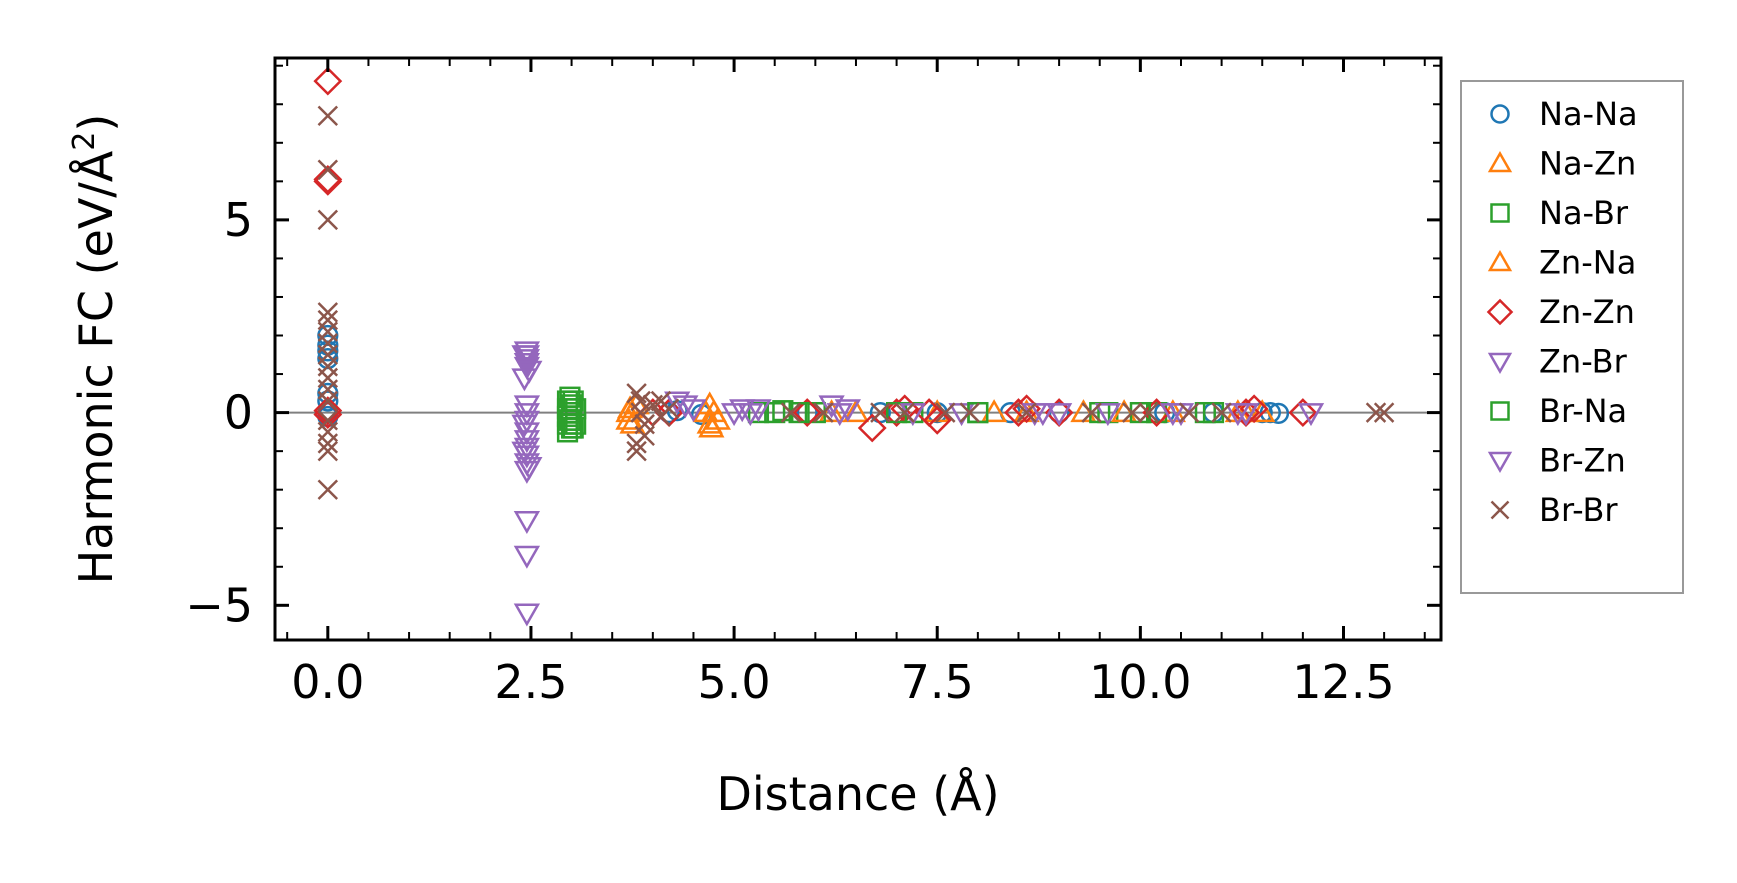  I want to click on legend-marker-br-na, so click(1500, 411).